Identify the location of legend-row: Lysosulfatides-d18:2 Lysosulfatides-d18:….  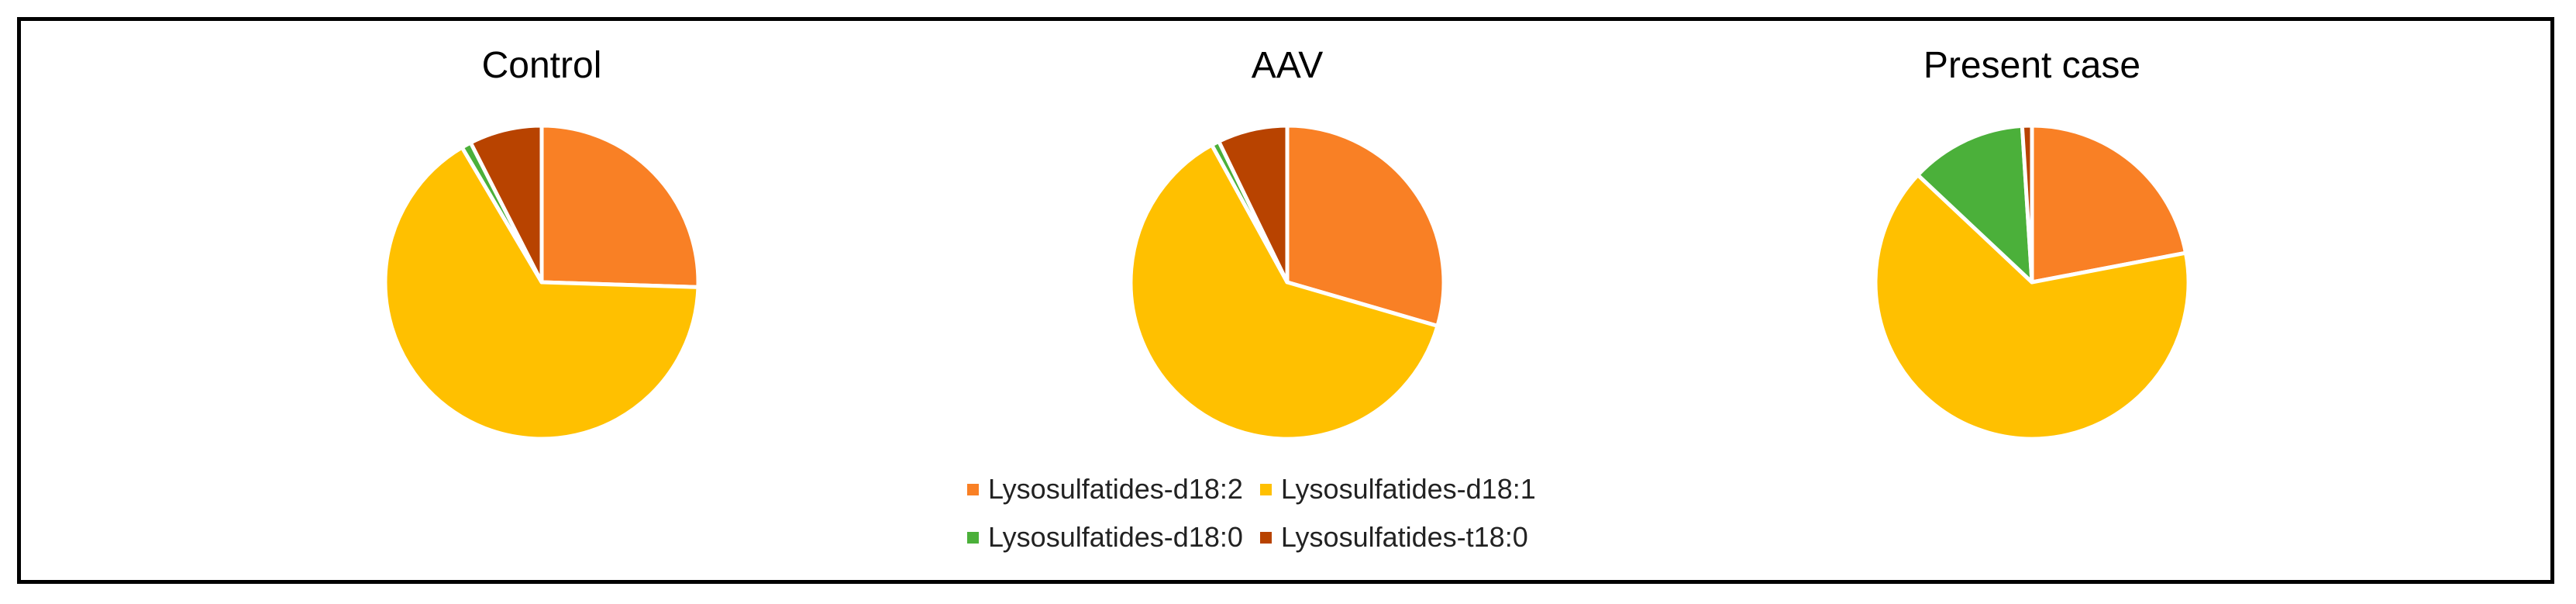
(1316, 489).